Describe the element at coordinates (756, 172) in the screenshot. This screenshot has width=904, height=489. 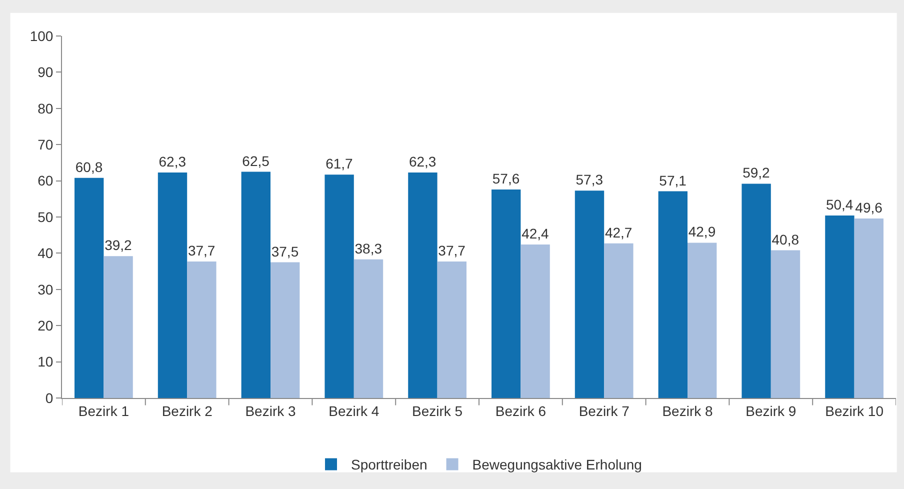
I see `data-label: 59,2` at that location.